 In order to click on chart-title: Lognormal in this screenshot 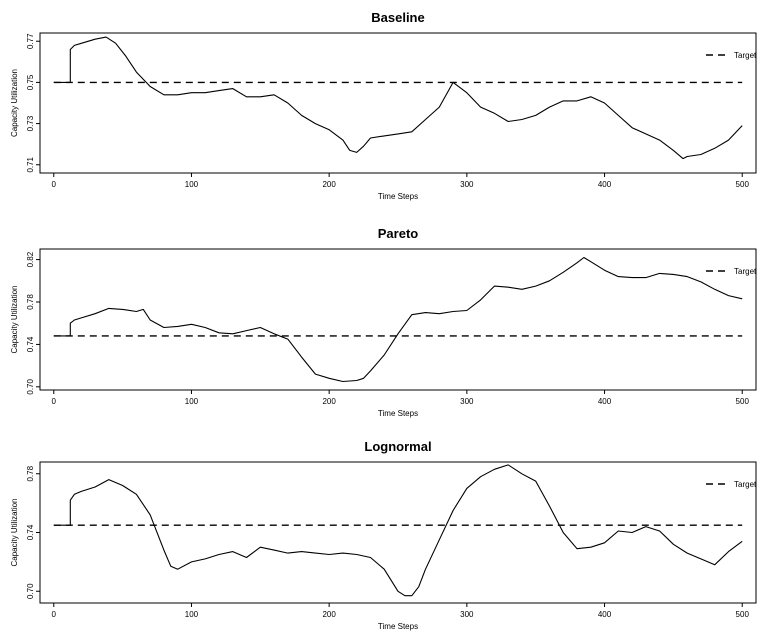, I will do `click(397, 446)`.